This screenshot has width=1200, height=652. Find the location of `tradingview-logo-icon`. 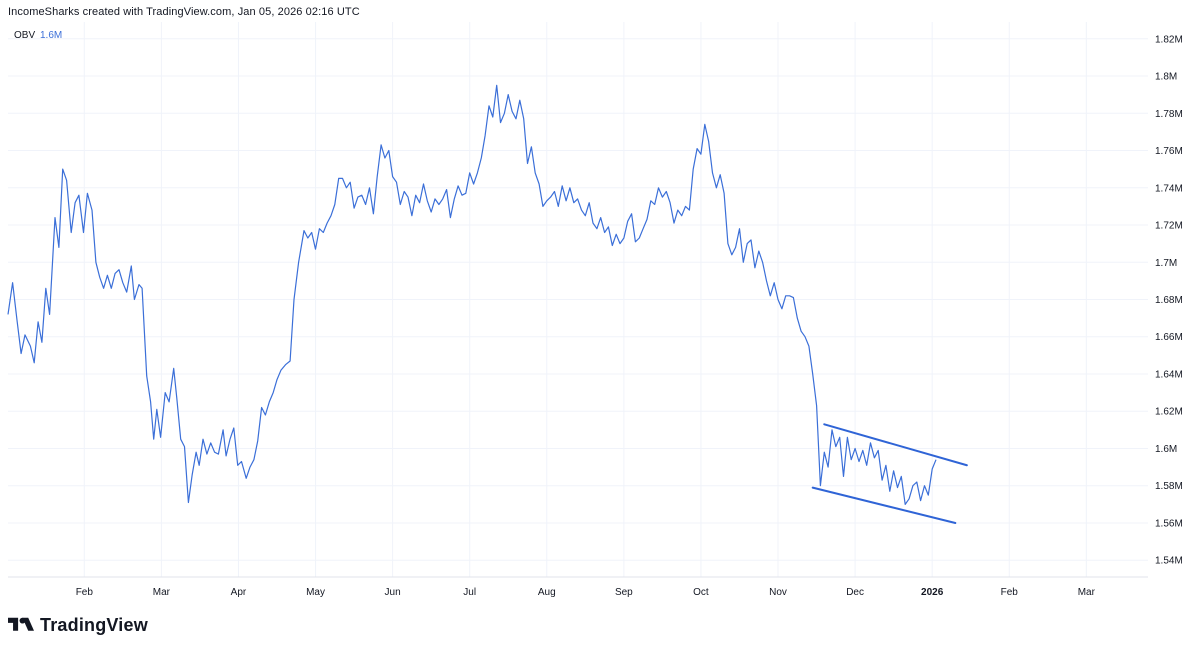

tradingview-logo-icon is located at coordinates (21, 624).